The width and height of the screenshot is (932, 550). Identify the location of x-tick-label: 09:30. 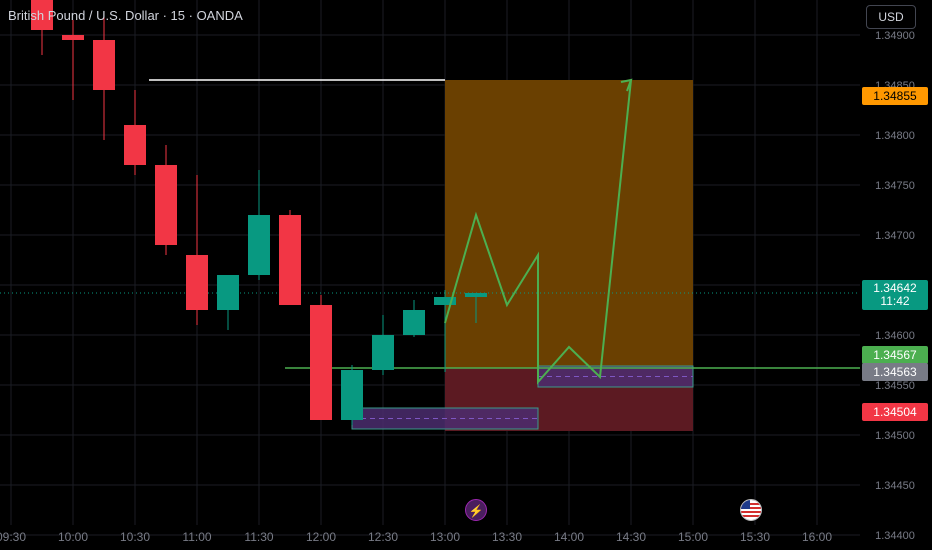
(13, 537).